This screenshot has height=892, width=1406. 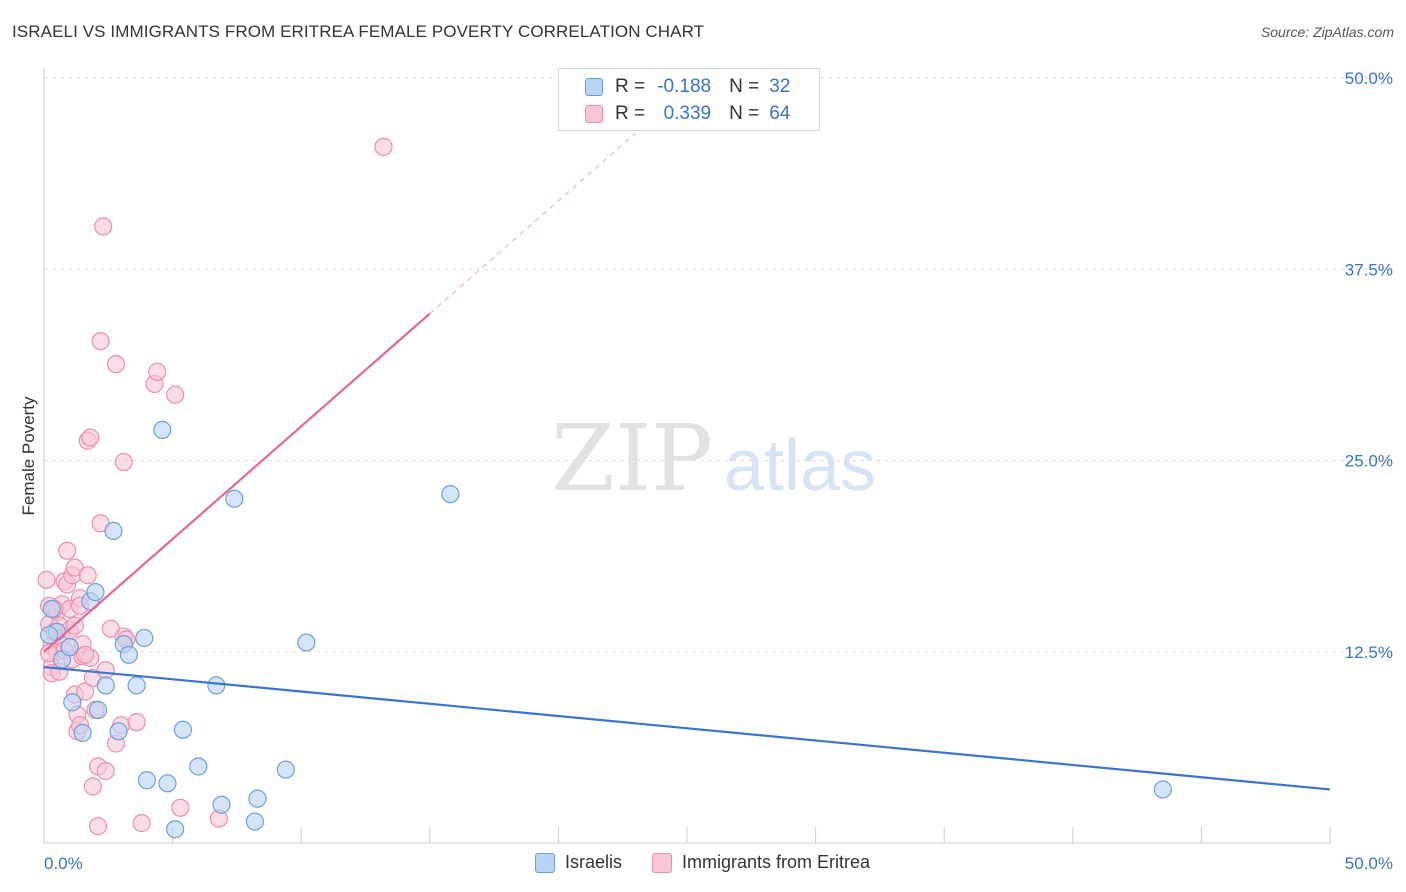 I want to click on x-tick-label: 0.0%, so click(x=63, y=863).